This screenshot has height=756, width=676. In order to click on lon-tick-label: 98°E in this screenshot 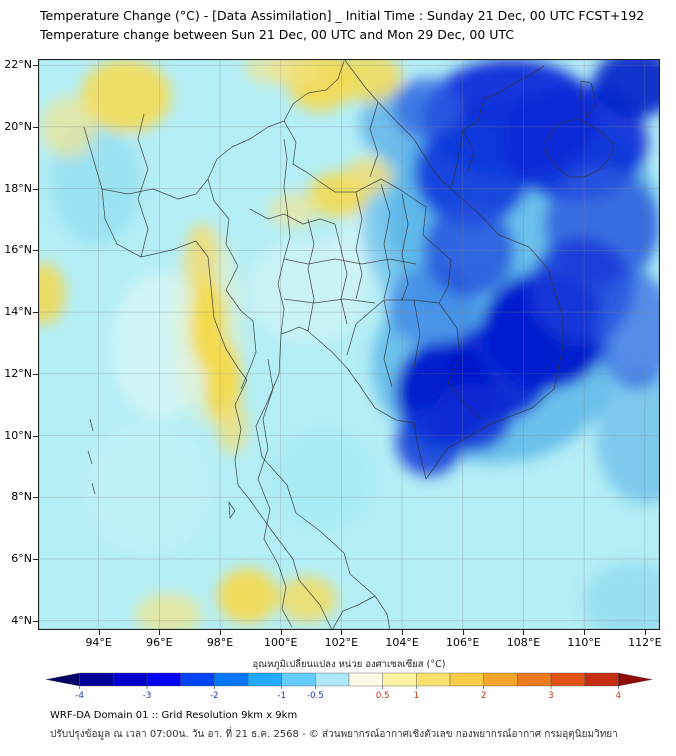, I will do `click(220, 642)`.